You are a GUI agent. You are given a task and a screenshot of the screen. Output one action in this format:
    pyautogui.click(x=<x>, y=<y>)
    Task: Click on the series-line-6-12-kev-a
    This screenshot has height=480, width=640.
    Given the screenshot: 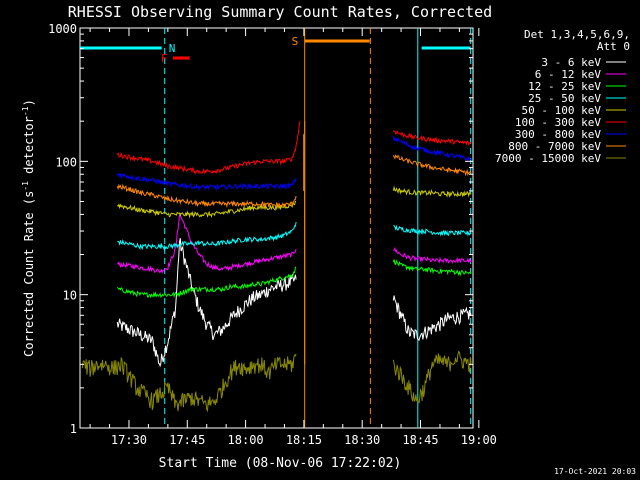 What is the action you would take?
    pyautogui.click(x=206, y=244)
    